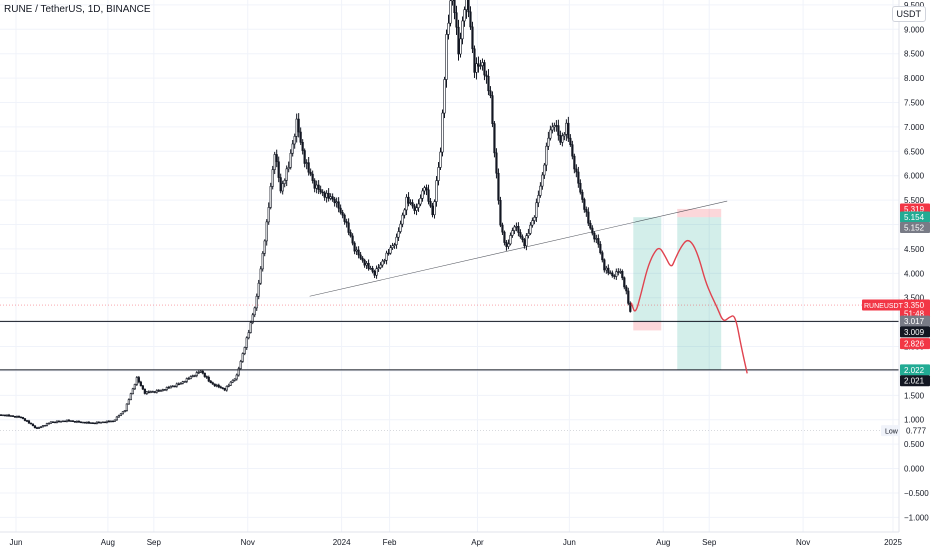 This screenshot has width=932, height=555. I want to click on x-tick-label: Jun, so click(16, 542).